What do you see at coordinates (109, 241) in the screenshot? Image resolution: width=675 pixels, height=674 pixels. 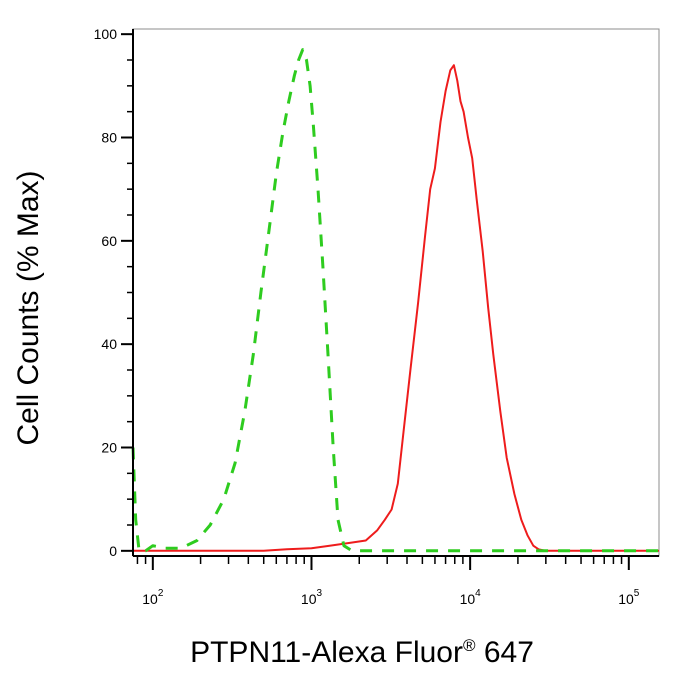 I see `y-tick-label: 60` at bounding box center [109, 241].